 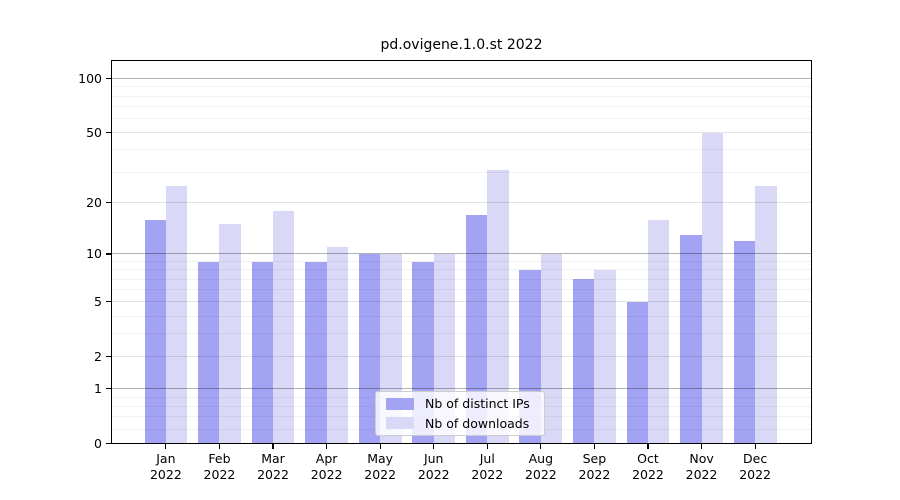 I want to click on x-tick-month: Sep, so click(x=594, y=458).